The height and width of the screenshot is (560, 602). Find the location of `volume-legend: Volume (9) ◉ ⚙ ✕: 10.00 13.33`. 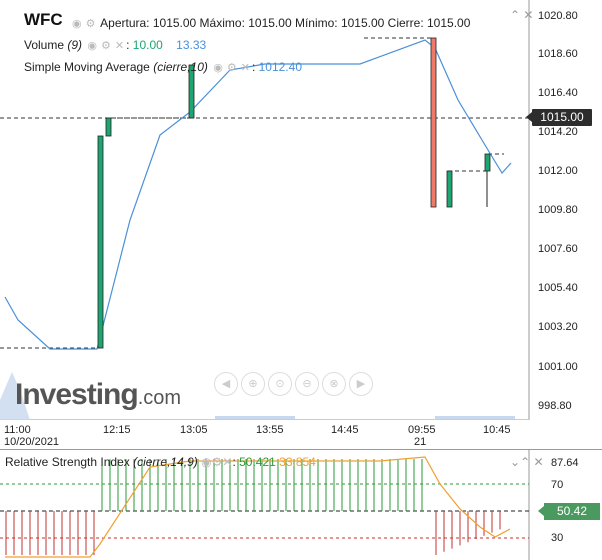

volume-legend: Volume (9) ◉ ⚙ ✕: 10.00 13.33 is located at coordinates (115, 45).